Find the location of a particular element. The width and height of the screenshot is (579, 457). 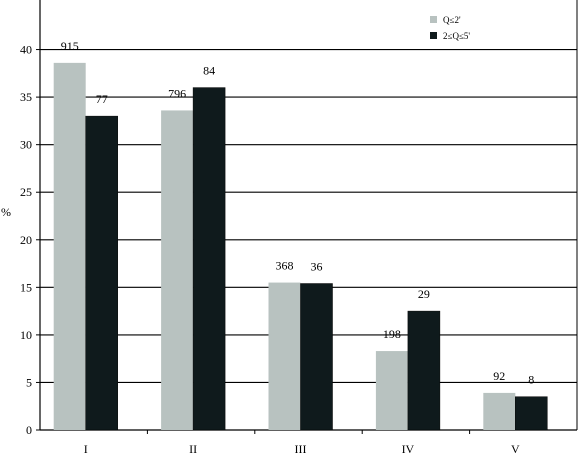

y-tick-label: 30 is located at coordinates (26, 145).